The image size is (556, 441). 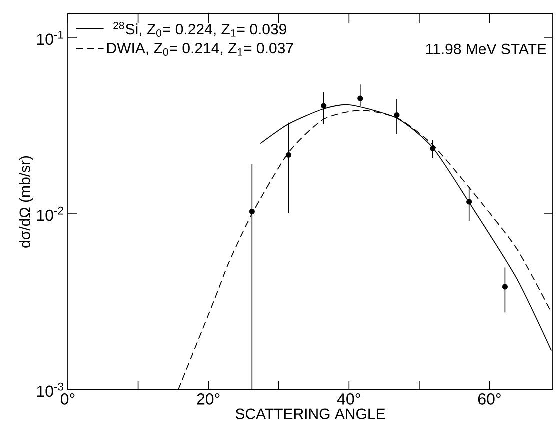 I want to click on x-axis-title: SCATTERING ANGLE, so click(x=311, y=414).